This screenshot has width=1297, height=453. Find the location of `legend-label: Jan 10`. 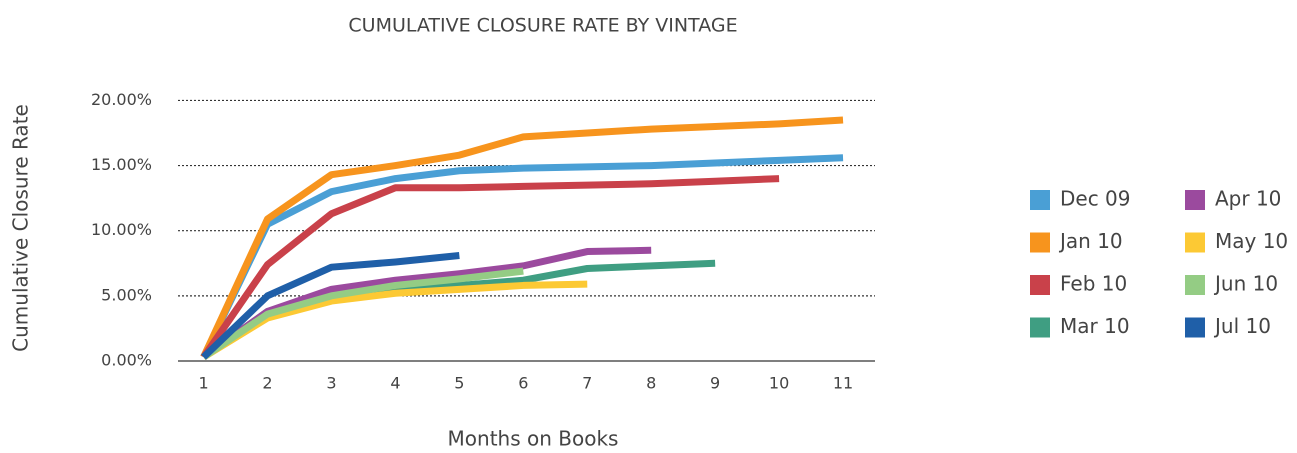

legend-label: Jan 10 is located at coordinates (1090, 241).